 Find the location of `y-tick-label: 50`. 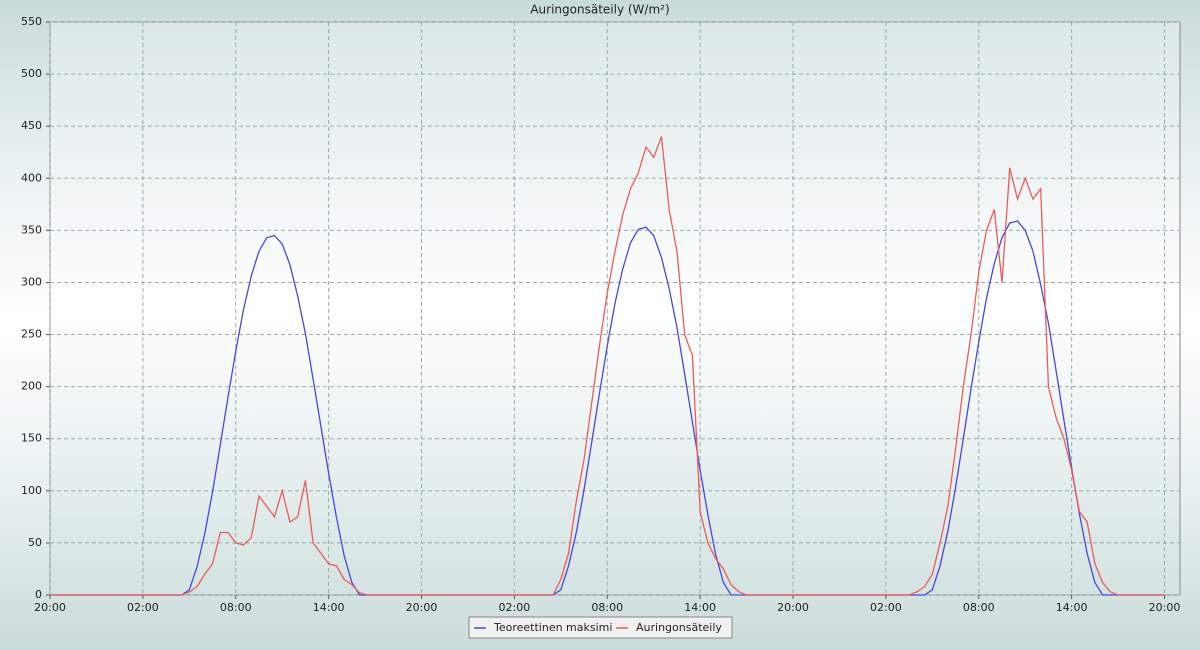

y-tick-label: 50 is located at coordinates (35, 542).